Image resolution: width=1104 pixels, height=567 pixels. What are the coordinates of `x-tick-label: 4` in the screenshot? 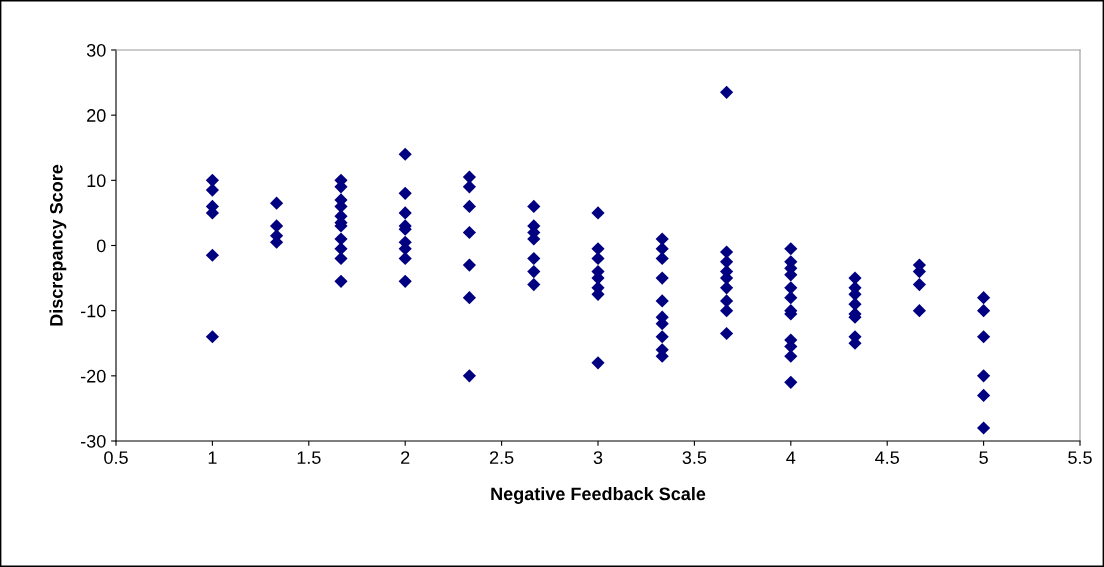 It's located at (791, 457).